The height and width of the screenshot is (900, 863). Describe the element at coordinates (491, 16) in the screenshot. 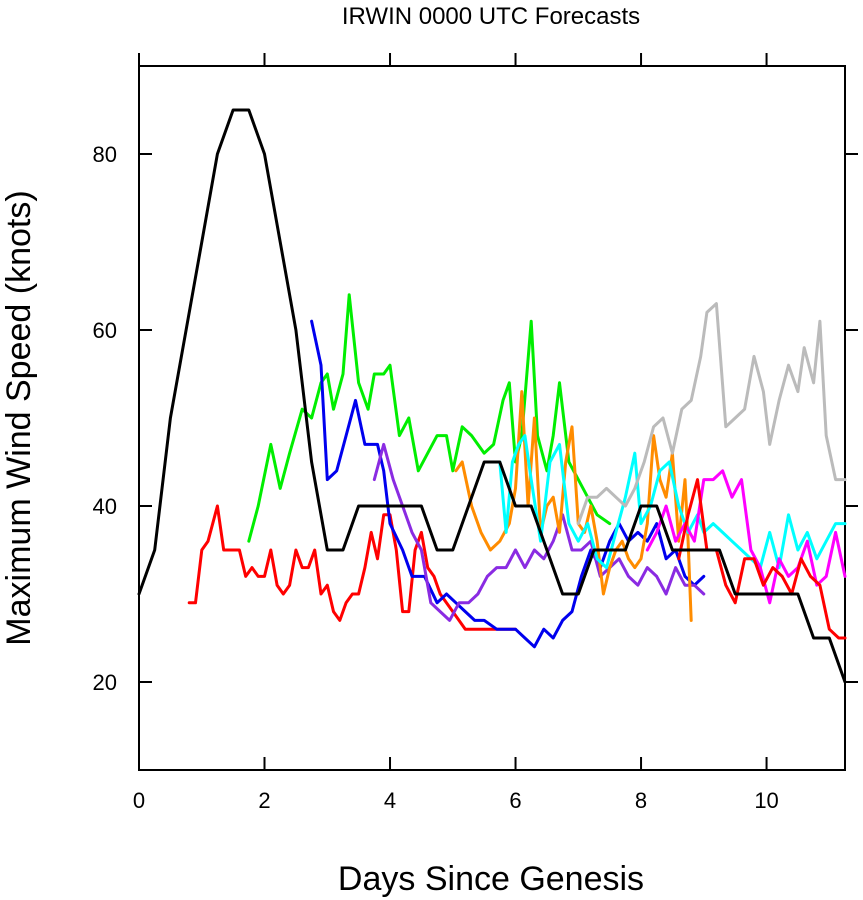

I see `chart-title: IRWIN 0000 UTC Forecasts` at that location.